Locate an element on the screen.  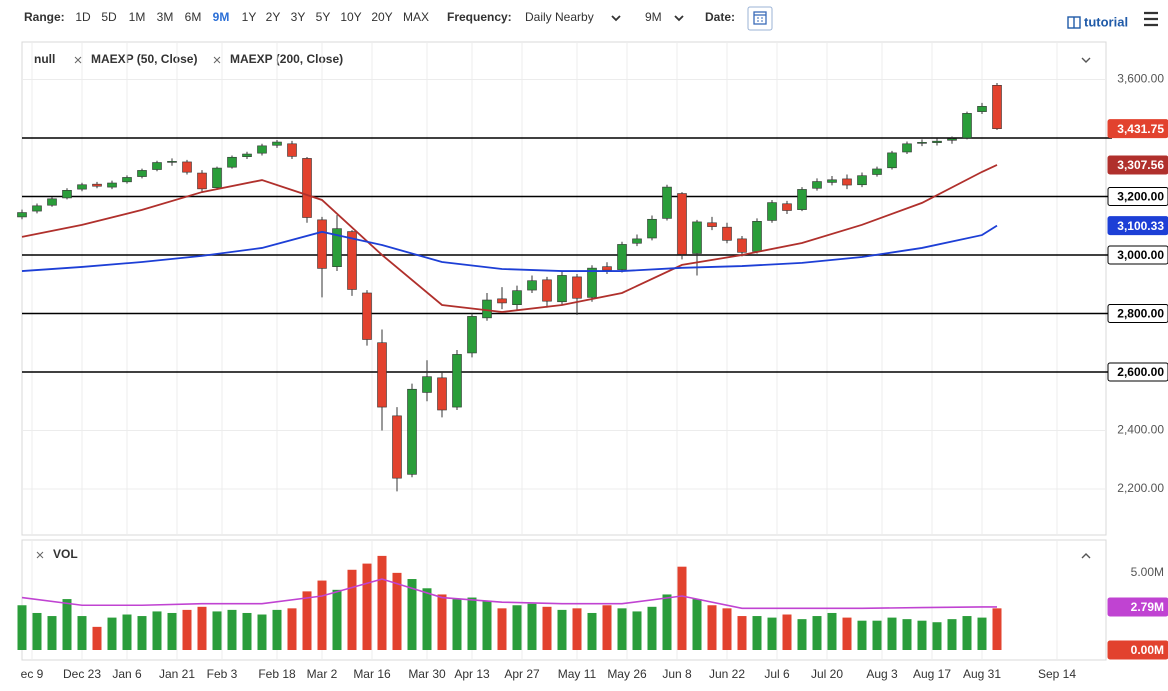
volume-average-label-box is located at coordinates (1137, 607).